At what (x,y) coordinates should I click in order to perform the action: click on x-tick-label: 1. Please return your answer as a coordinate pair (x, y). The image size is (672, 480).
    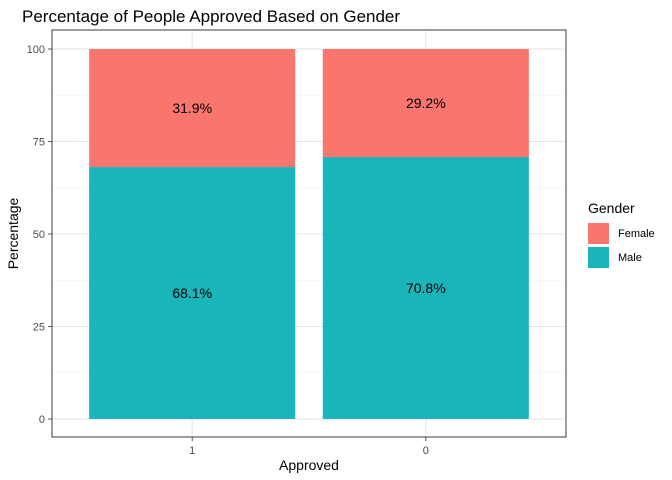
    Looking at the image, I should click on (192, 451).